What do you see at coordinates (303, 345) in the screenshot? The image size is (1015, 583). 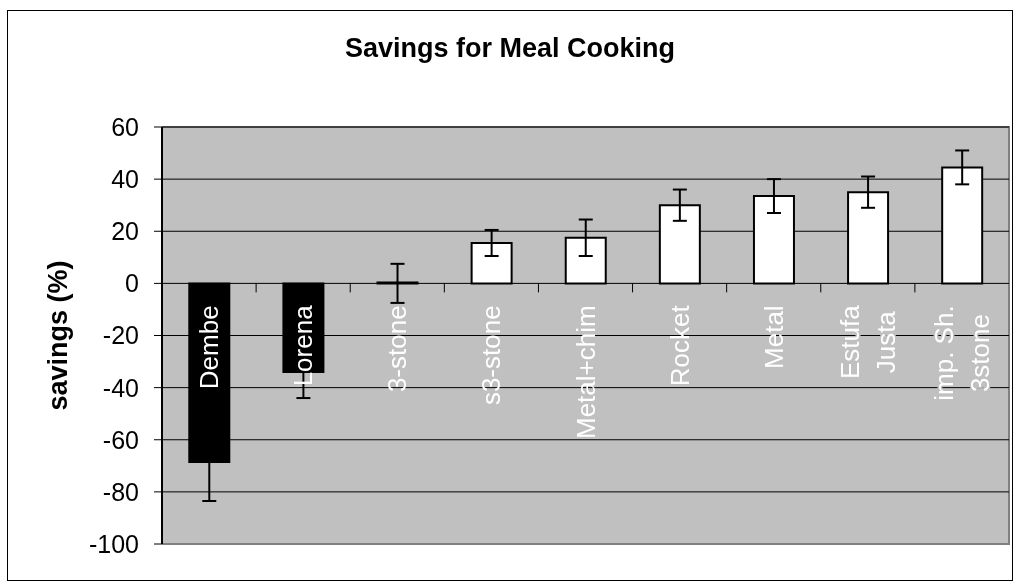 I see `x-tick-label: Lorena` at bounding box center [303, 345].